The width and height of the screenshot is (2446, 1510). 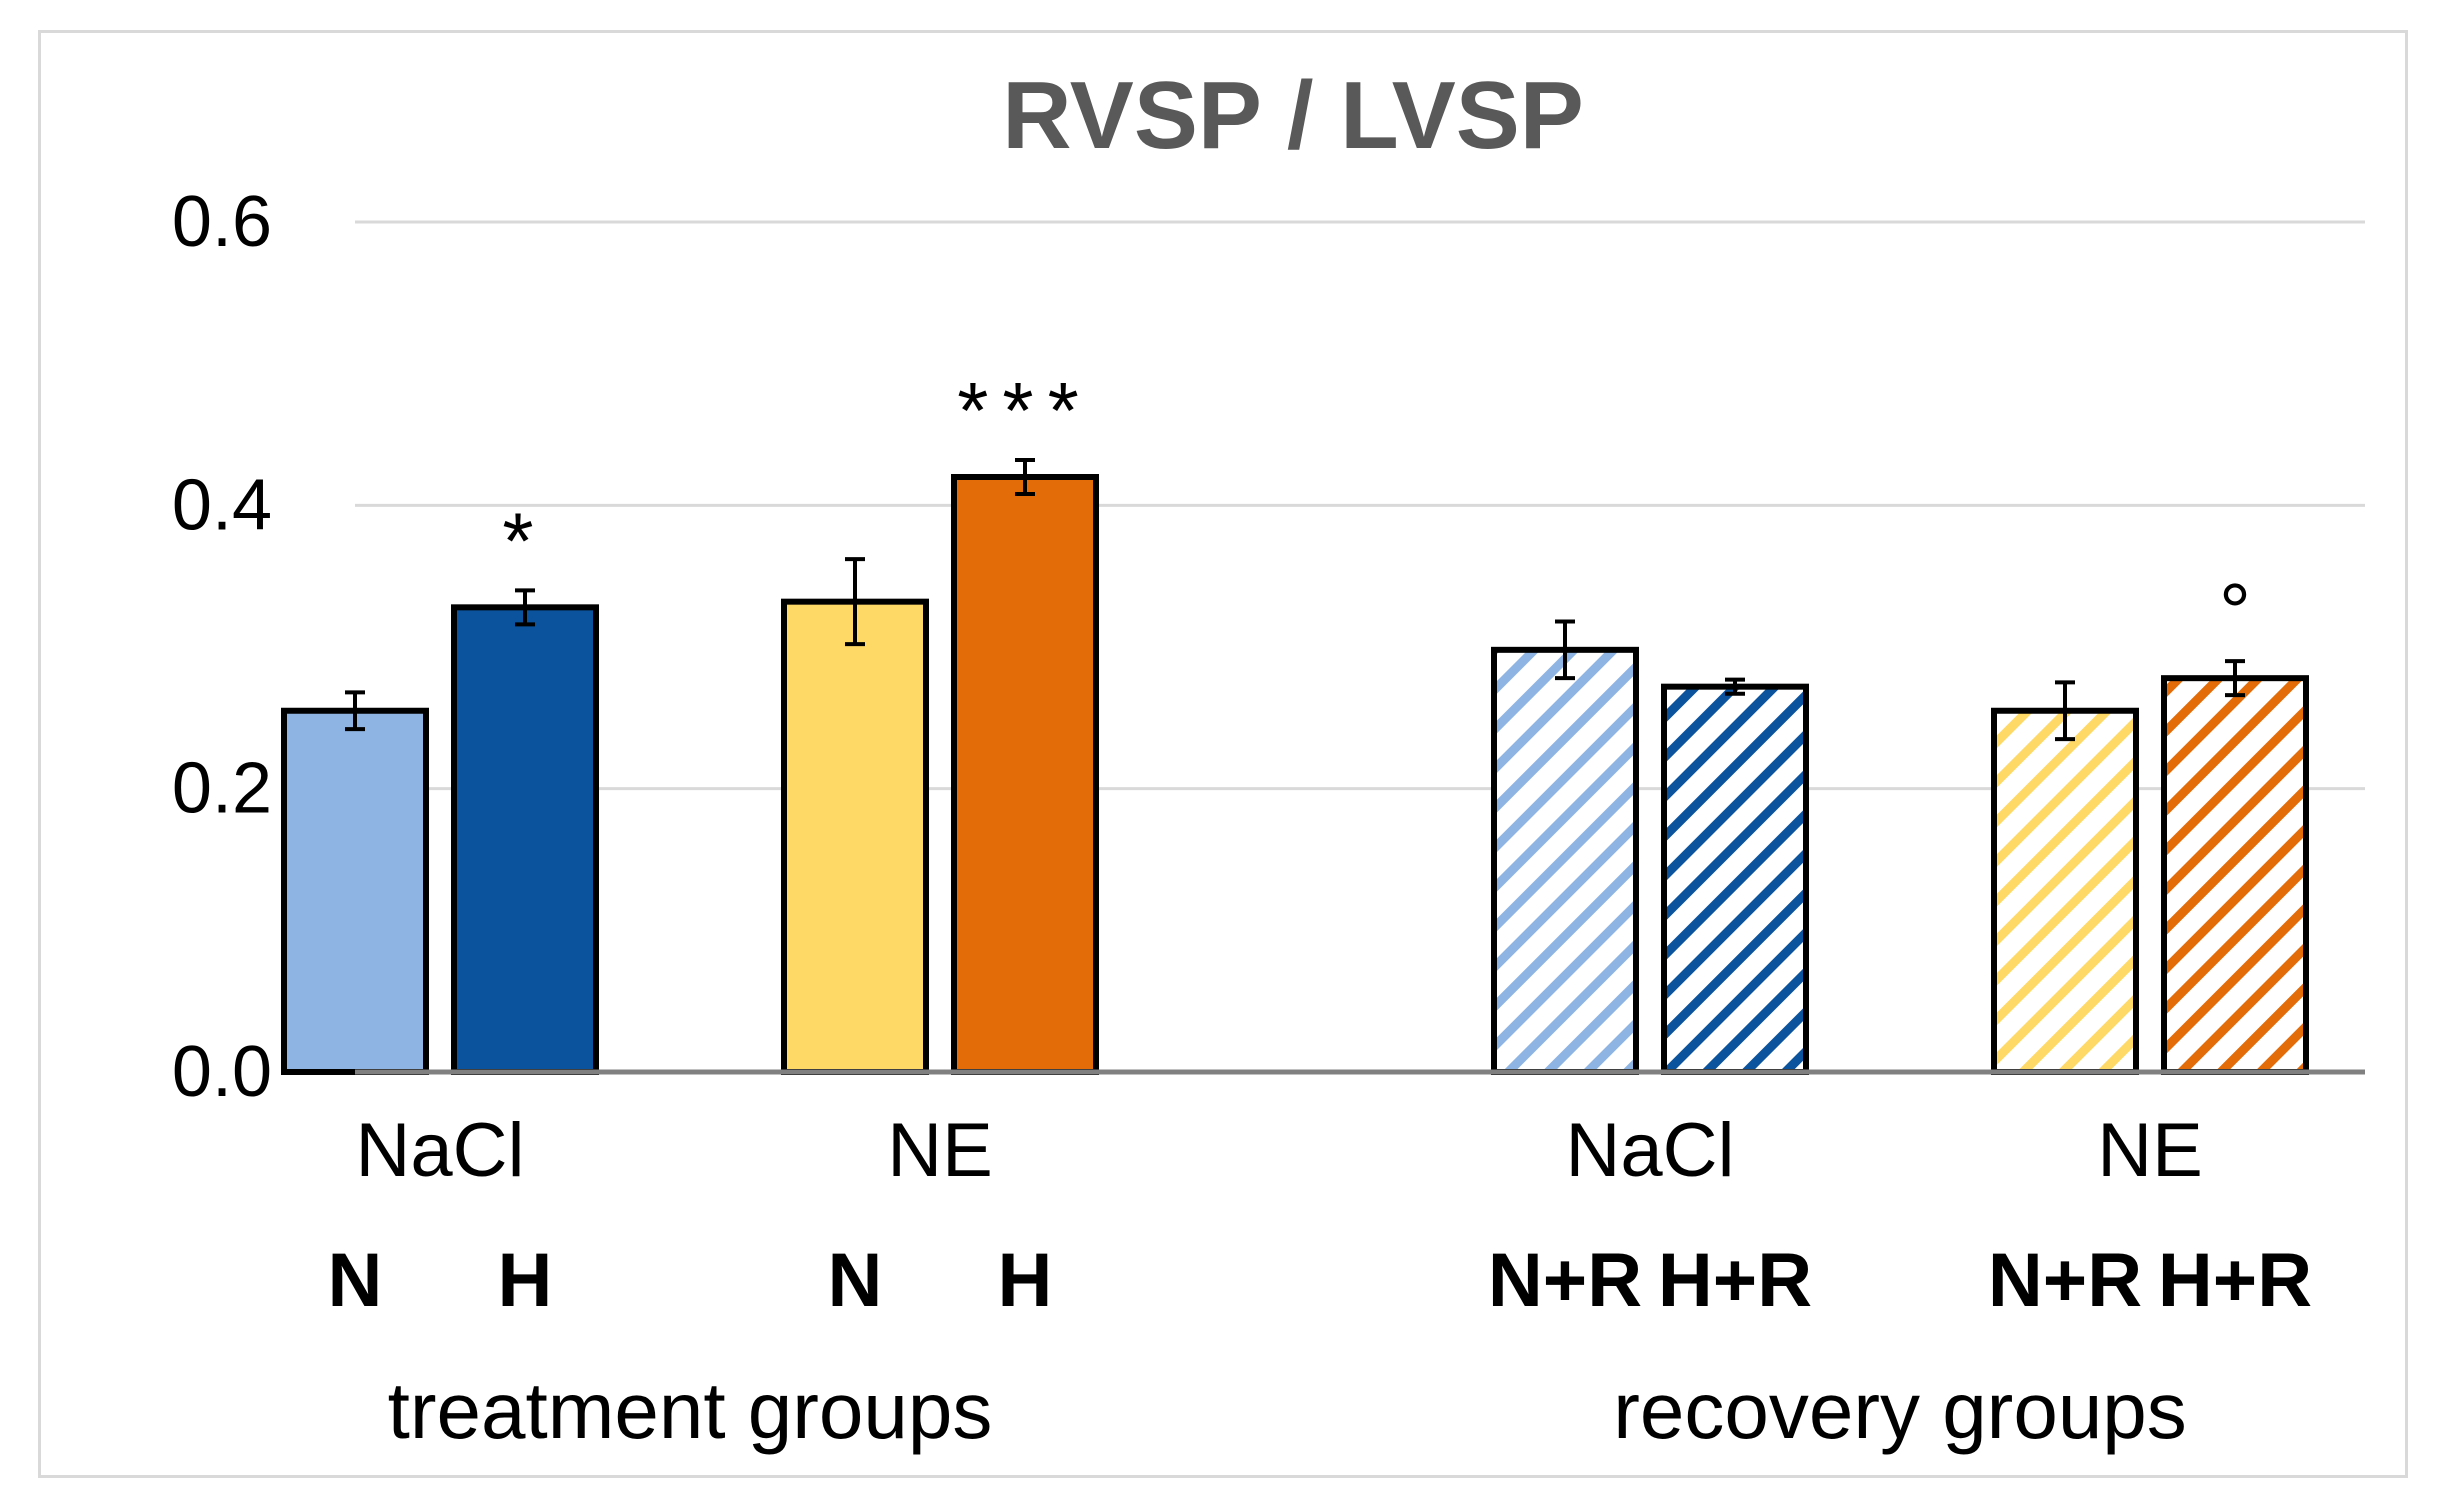 What do you see at coordinates (222, 647) in the screenshot?
I see `y-axis-ticks: 0.0 0.2 0.4 0.6` at bounding box center [222, 647].